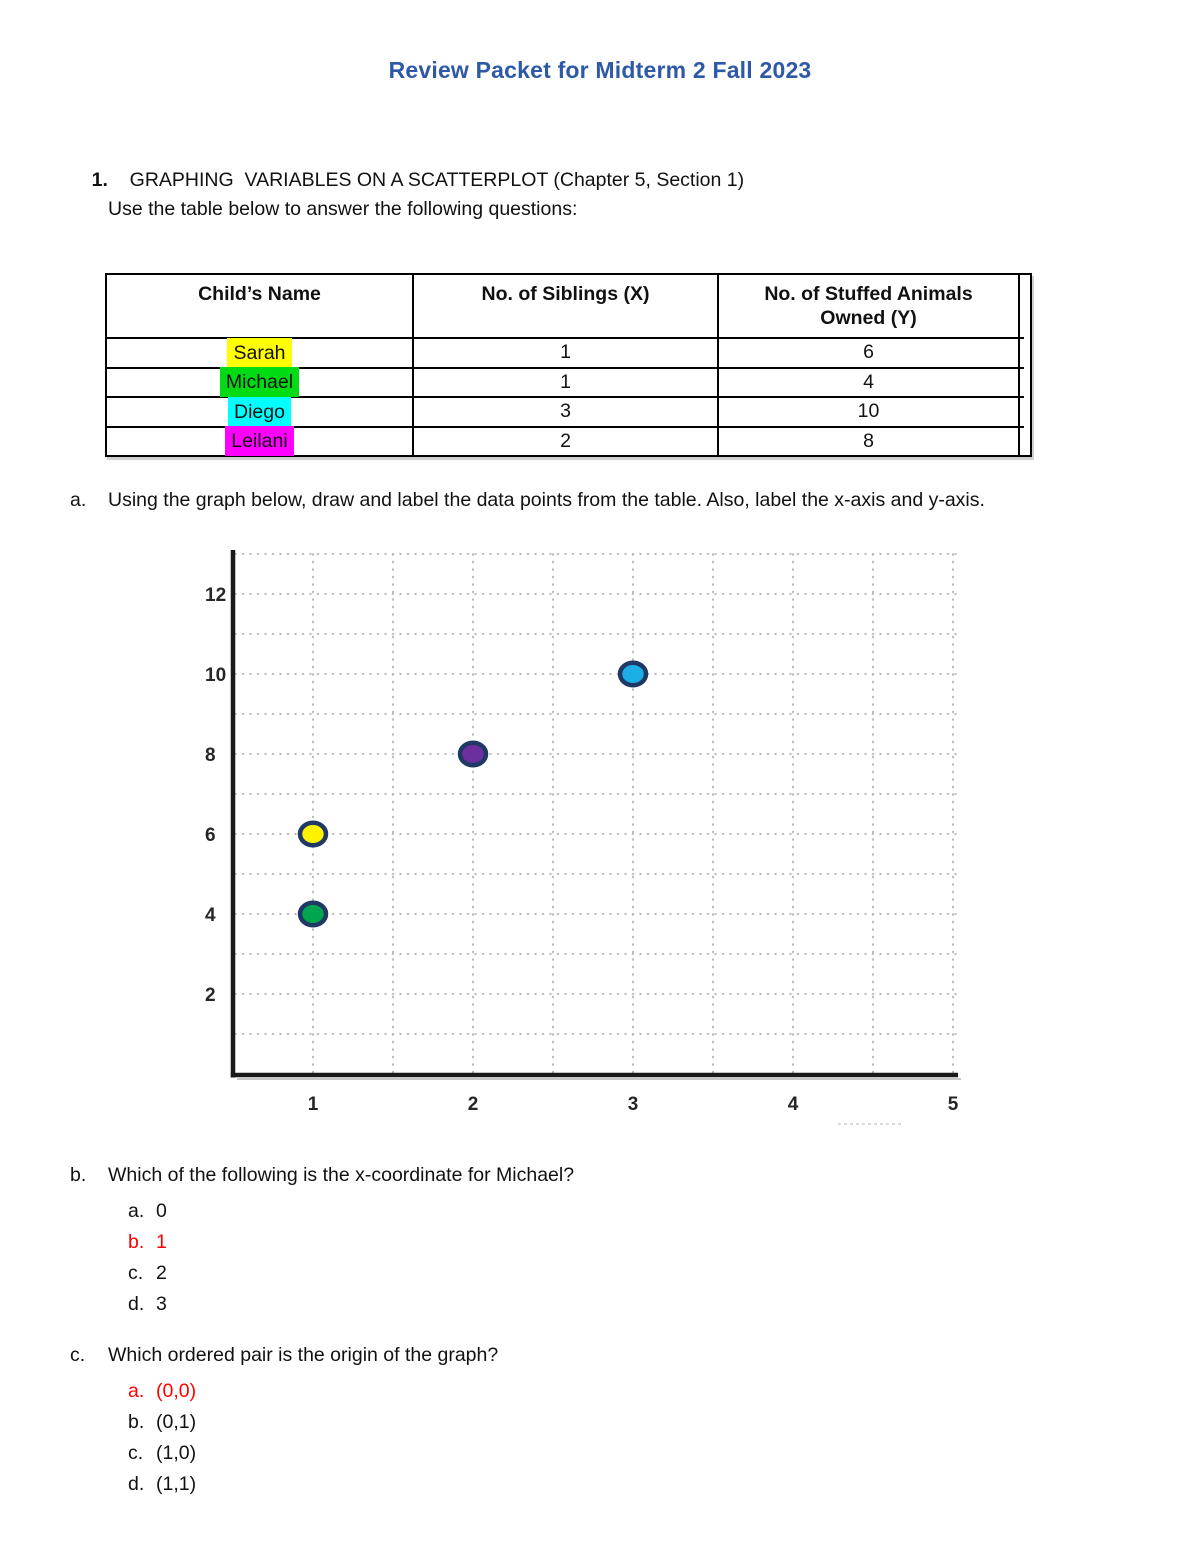 The height and width of the screenshot is (1553, 1200). I want to click on table-cell-name: Diego, so click(259, 411).